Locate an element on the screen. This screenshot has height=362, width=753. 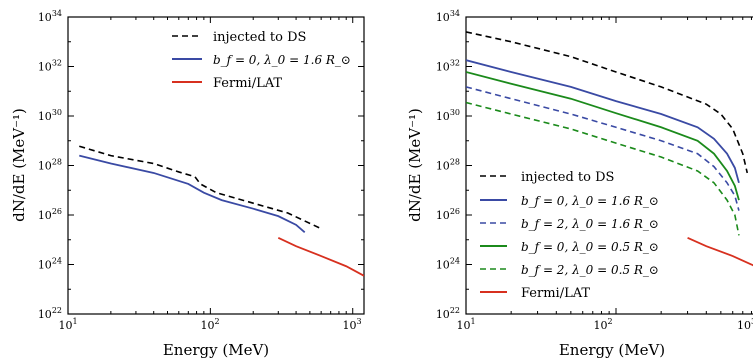
right-y-axis-title: dN/dE (MeV⁻¹) is located at coordinates (415, 165).